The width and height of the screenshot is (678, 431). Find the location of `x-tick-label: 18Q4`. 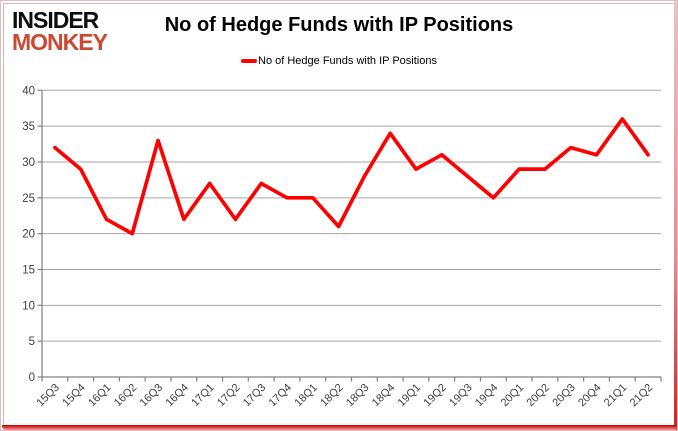

x-tick-label: 18Q4 is located at coordinates (384, 396).